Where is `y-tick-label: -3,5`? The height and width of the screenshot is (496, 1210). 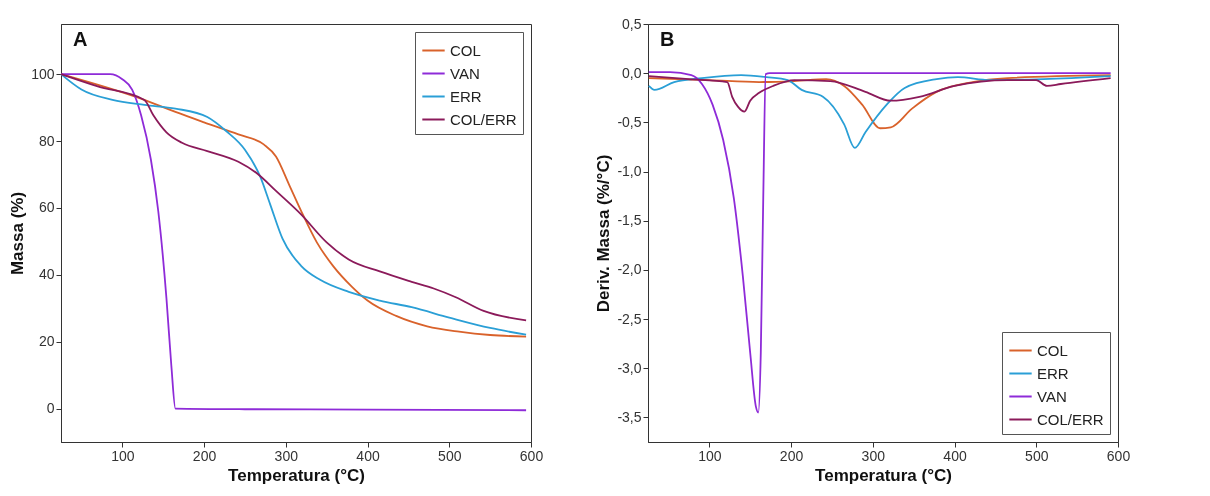
y-tick-label: -3,5 is located at coordinates (629, 416).